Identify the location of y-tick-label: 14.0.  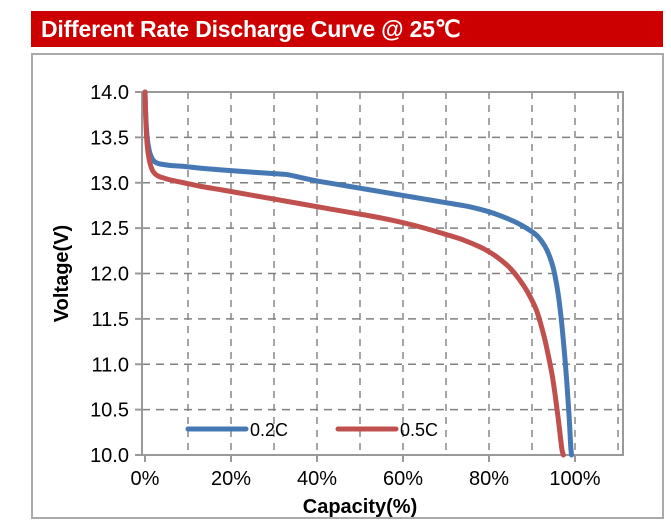
(109, 93).